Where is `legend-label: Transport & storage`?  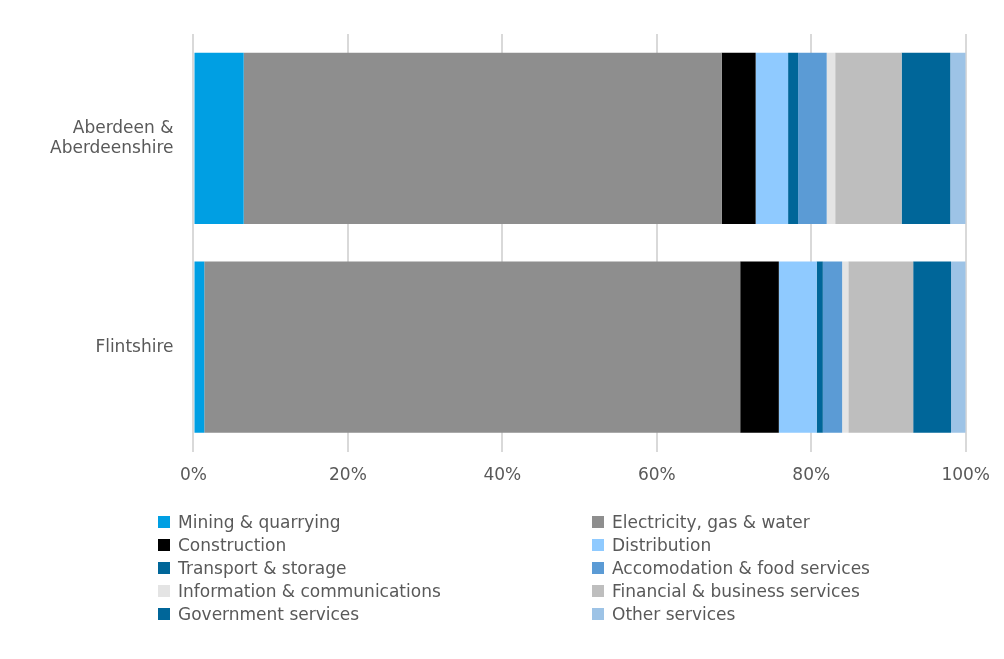
legend-label: Transport & storage is located at coordinates (262, 568).